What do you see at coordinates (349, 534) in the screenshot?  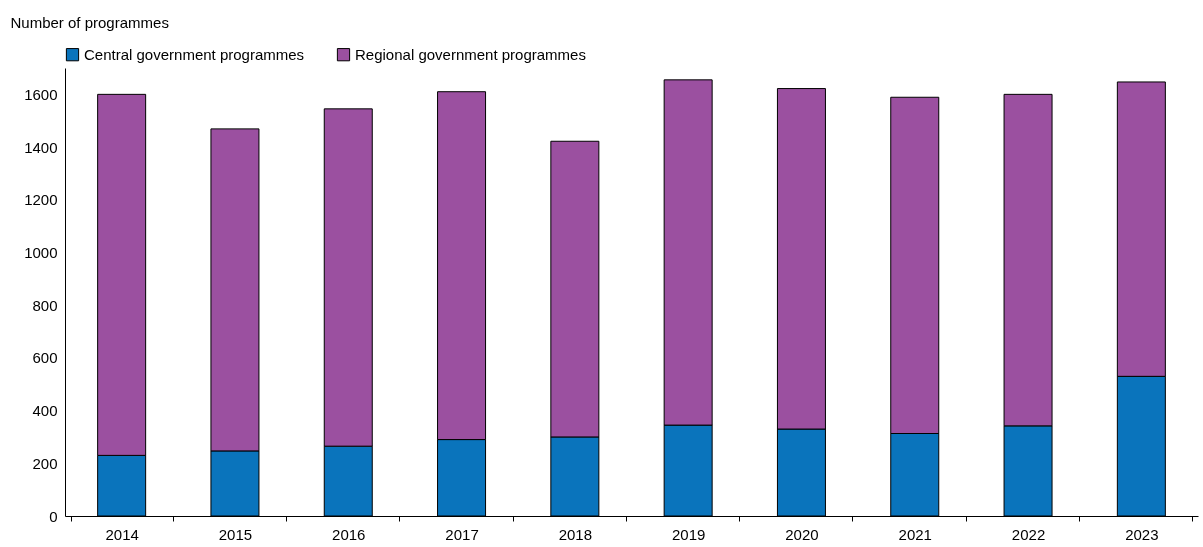 I see `x-tick-label: 2016` at bounding box center [349, 534].